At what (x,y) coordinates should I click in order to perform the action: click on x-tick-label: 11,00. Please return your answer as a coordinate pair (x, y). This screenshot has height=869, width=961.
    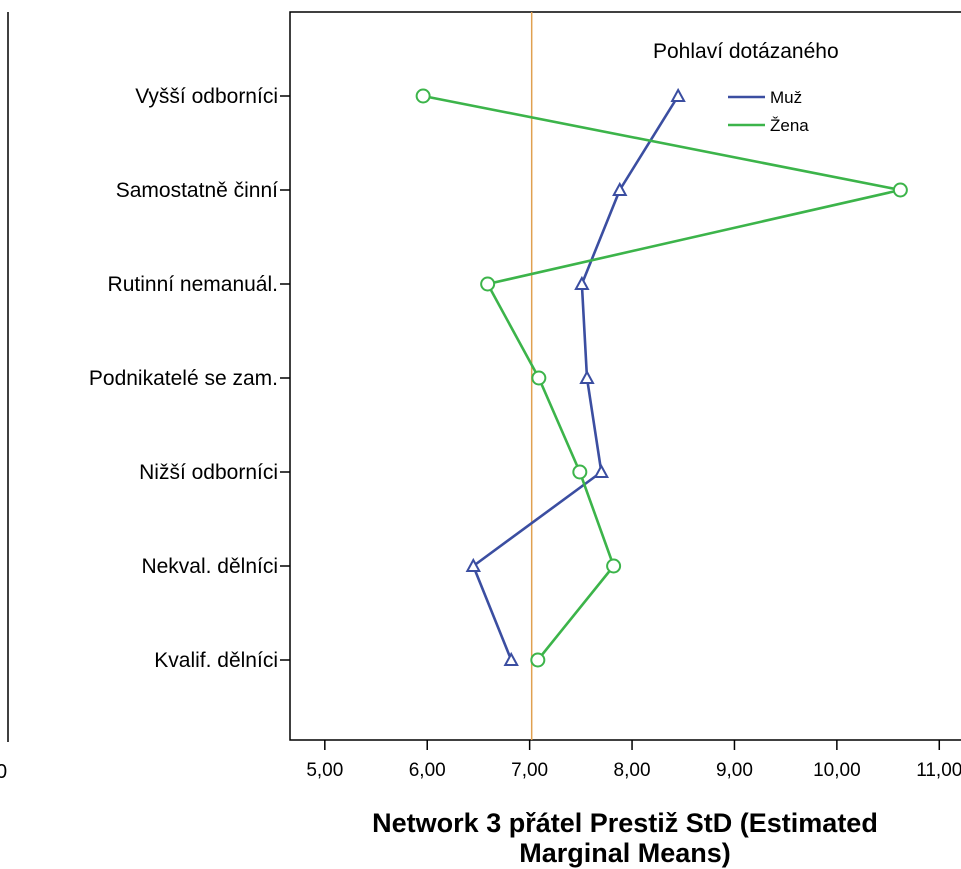
    Looking at the image, I should click on (938, 770).